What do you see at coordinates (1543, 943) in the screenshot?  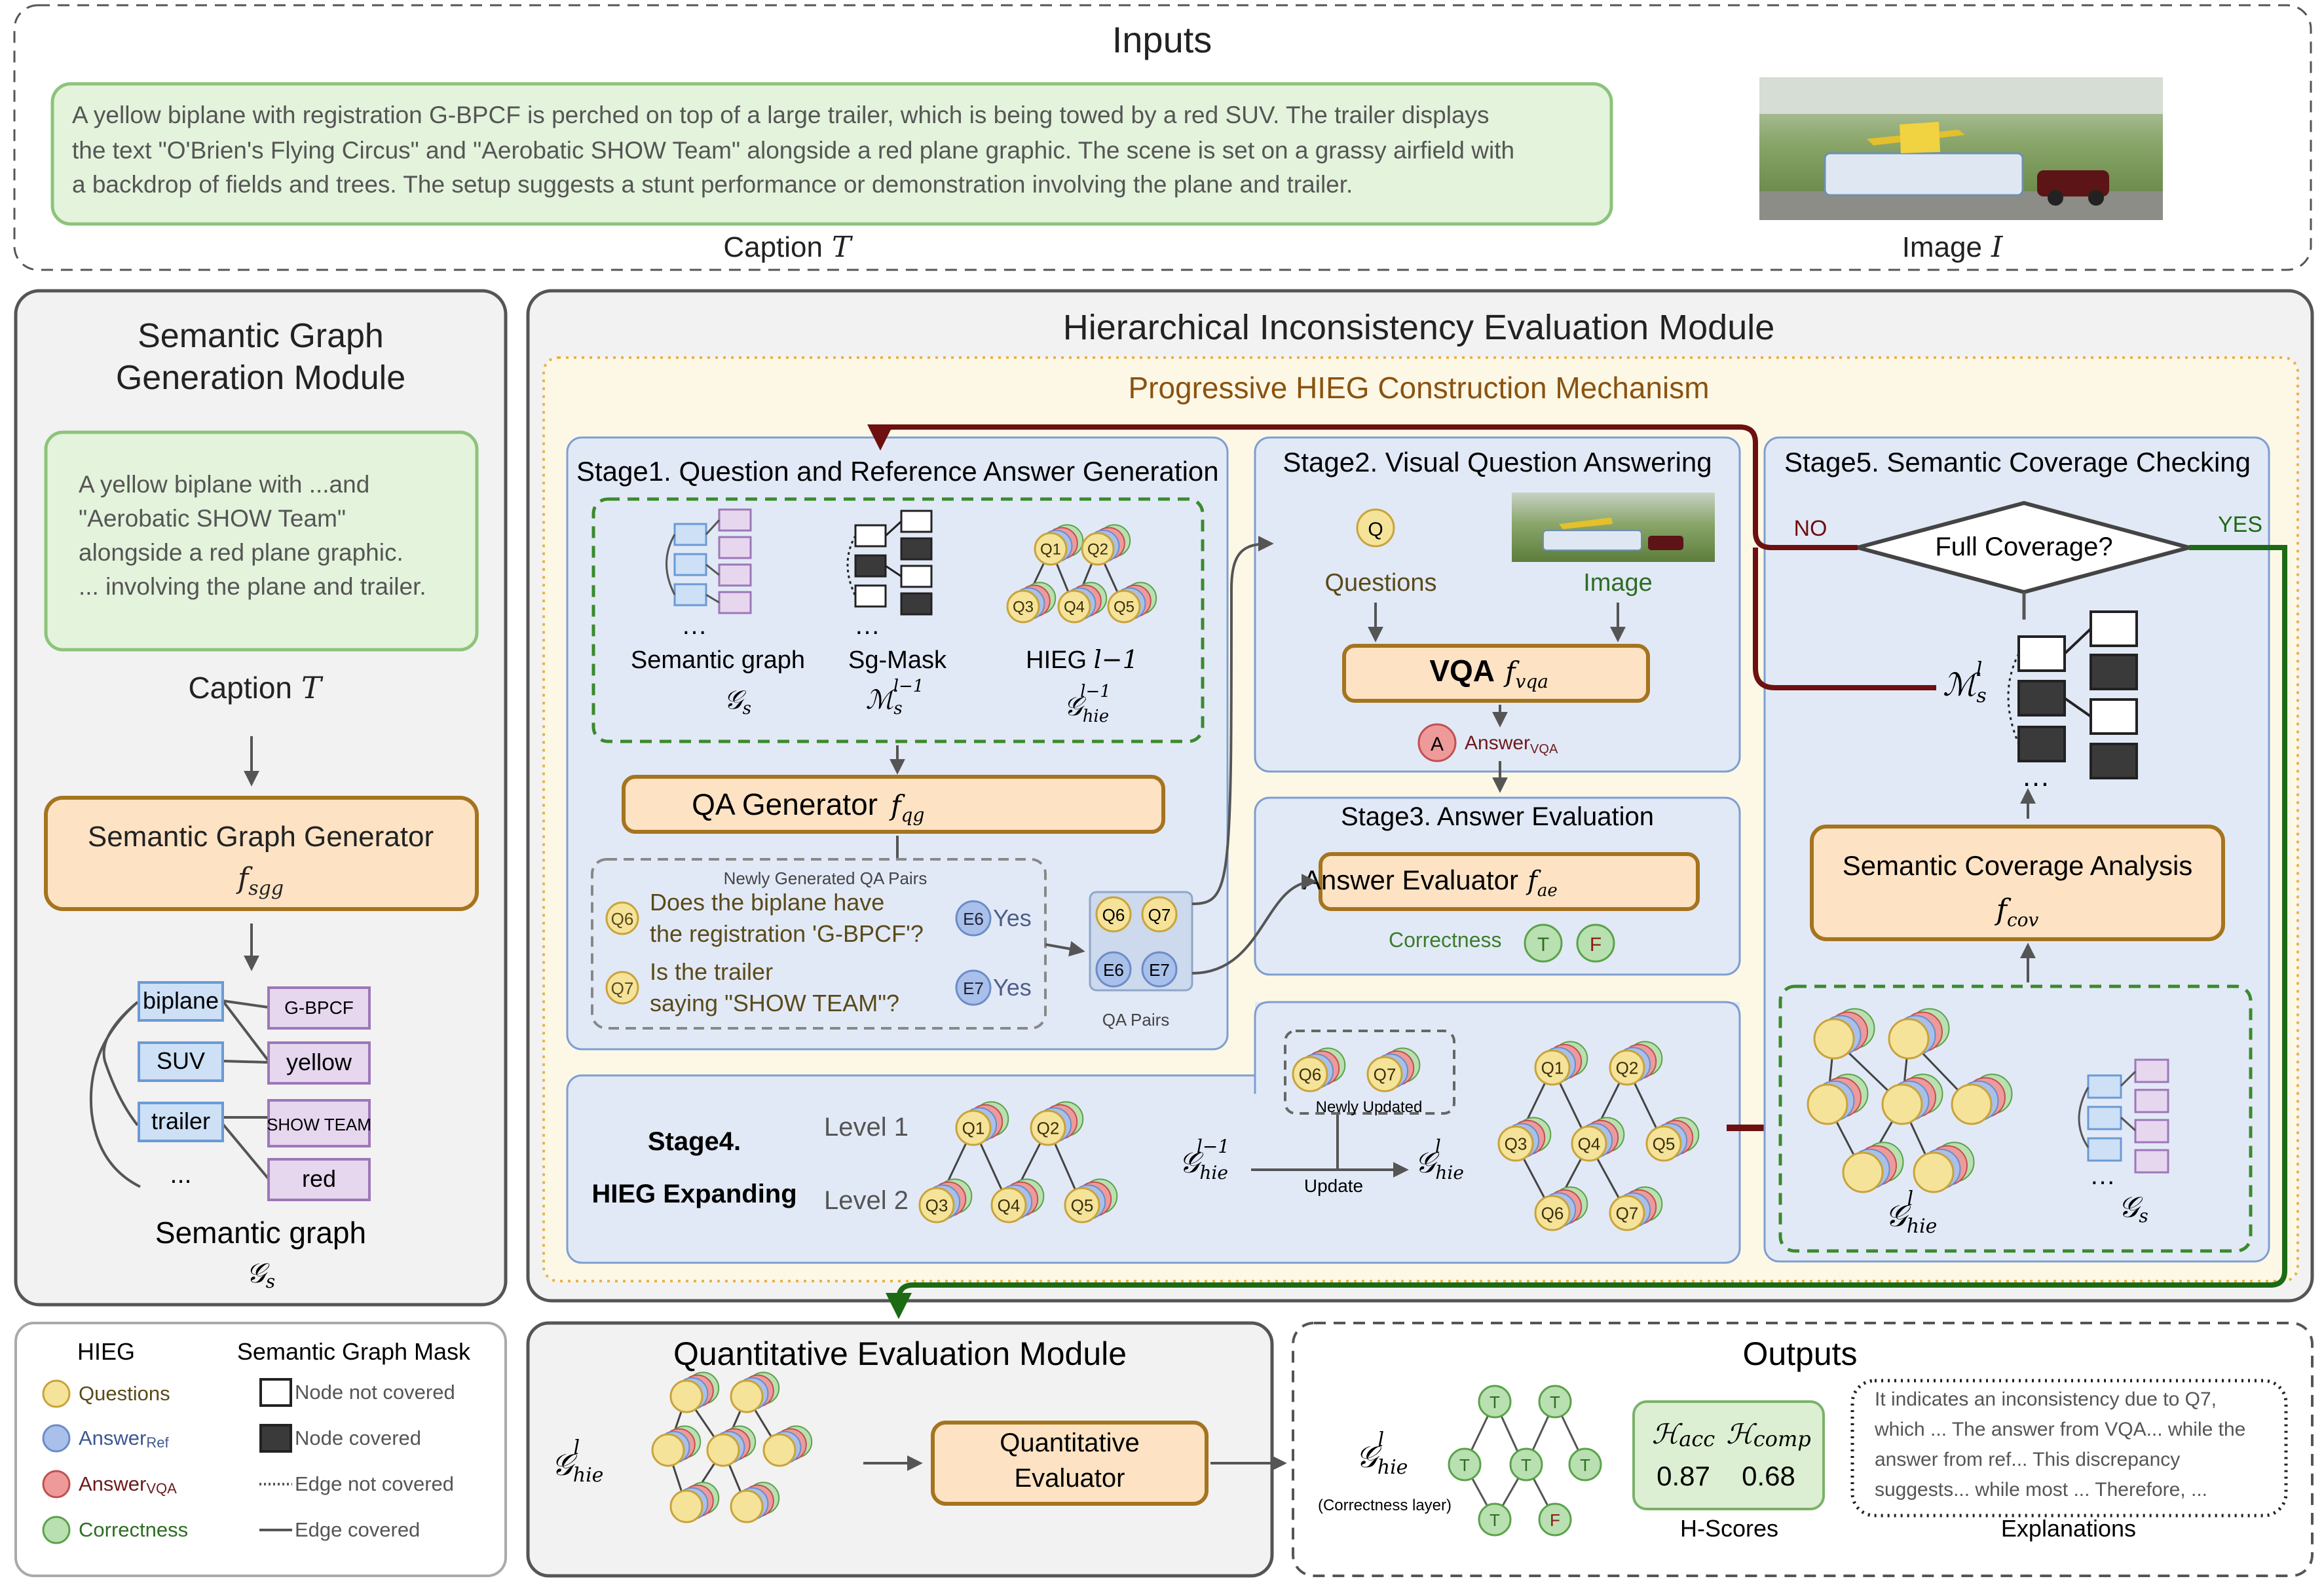 I see `t-badge` at bounding box center [1543, 943].